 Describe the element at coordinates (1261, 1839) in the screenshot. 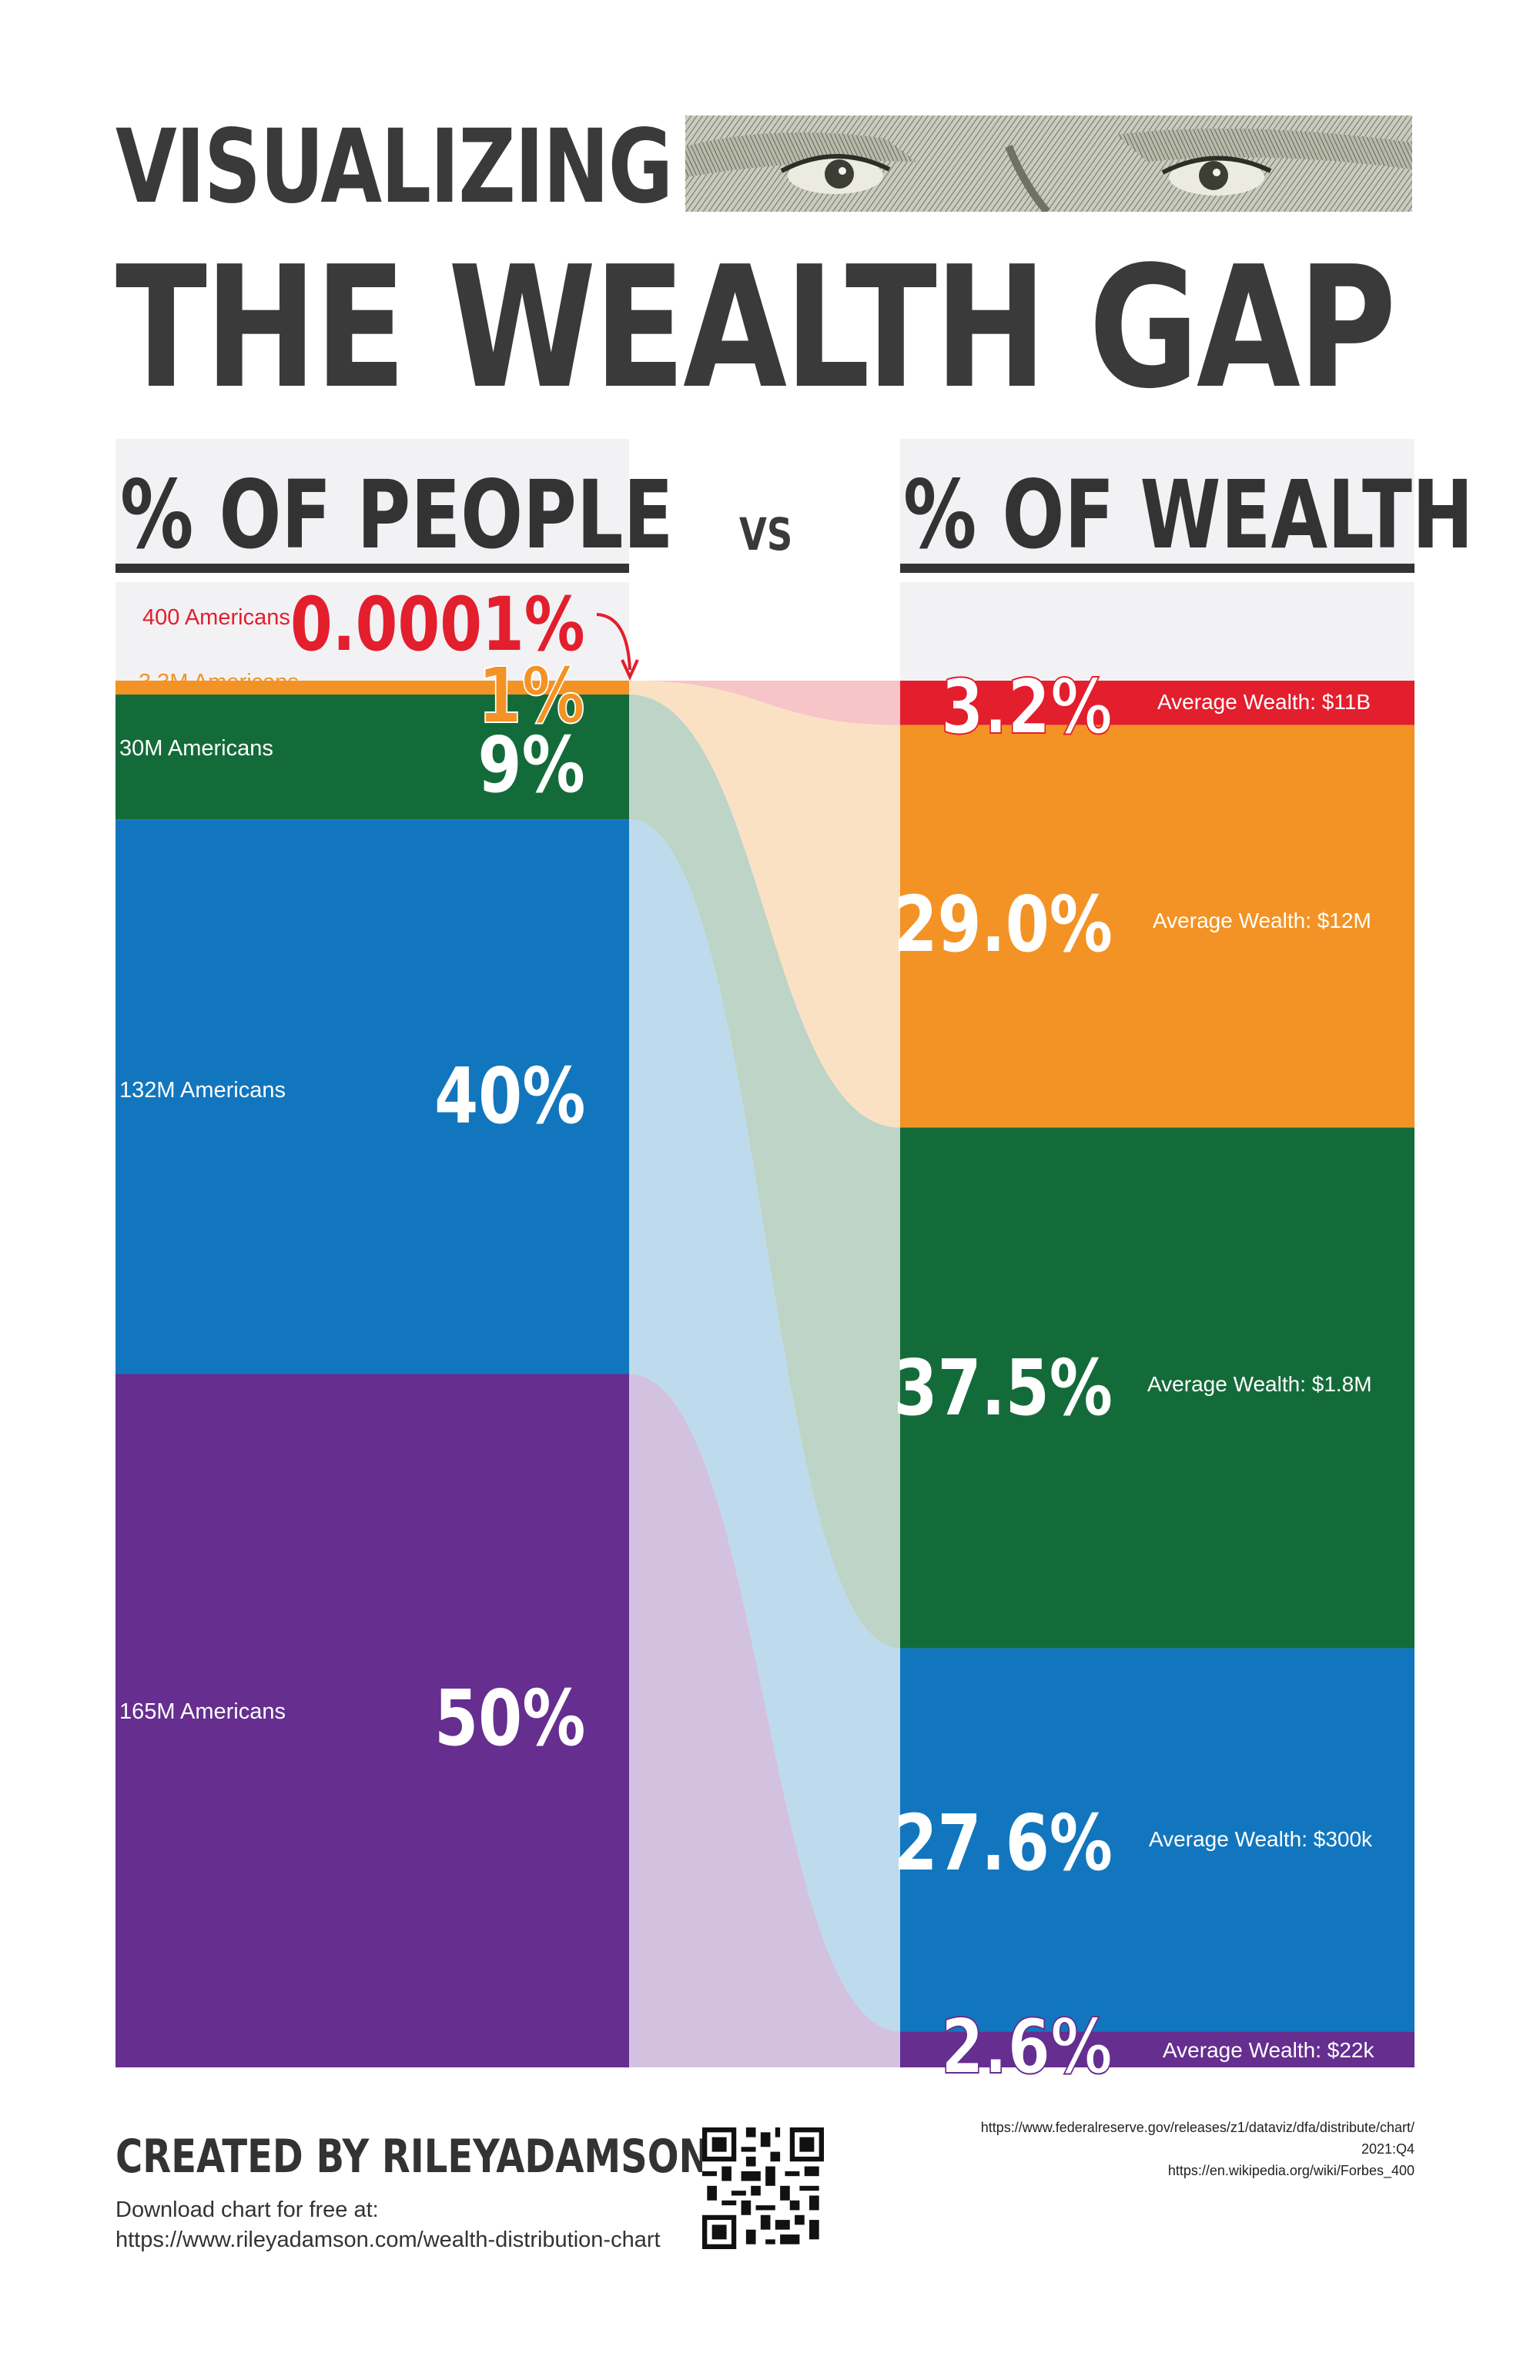

I see `avg-wealth-300k: Average Wealth: $300k` at that location.